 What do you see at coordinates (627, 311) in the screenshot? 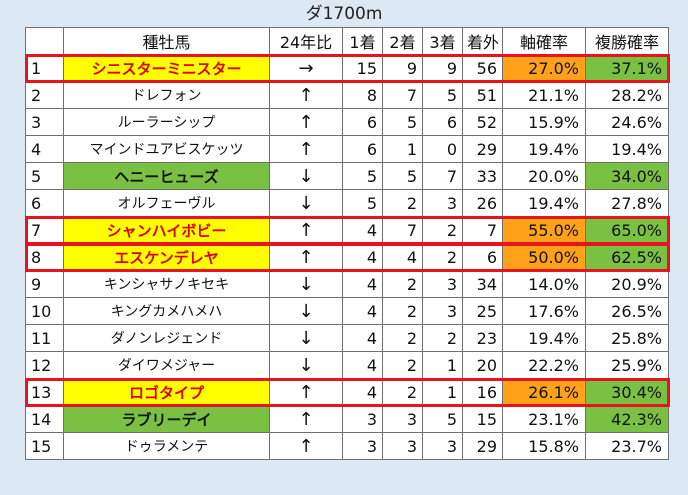
I see `place-rate-cell: 26.5%` at bounding box center [627, 311].